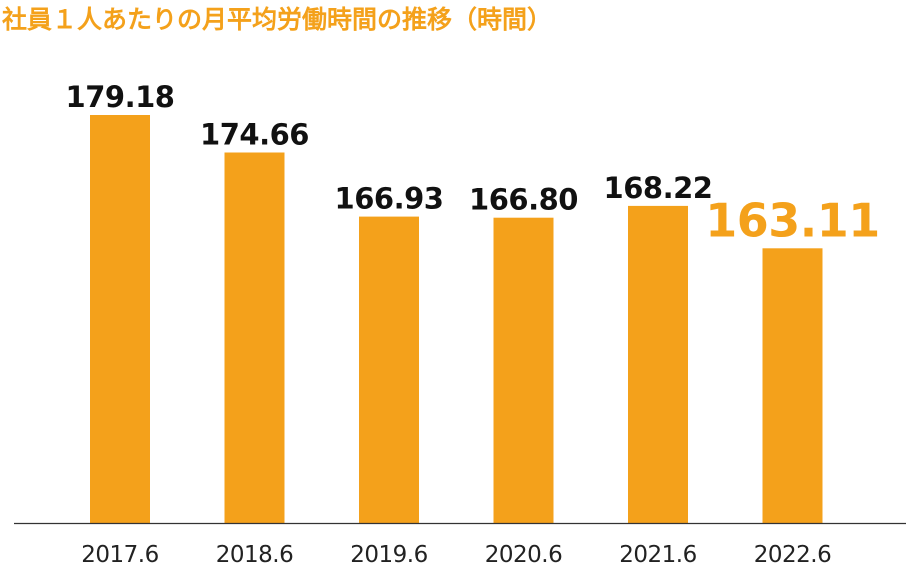 The width and height of the screenshot is (908, 568). I want to click on bar-2021.6, so click(658, 364).